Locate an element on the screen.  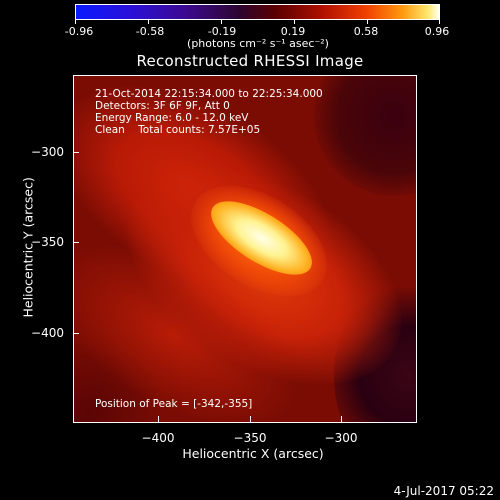
x-tick-label: −350 is located at coordinates (250, 438).